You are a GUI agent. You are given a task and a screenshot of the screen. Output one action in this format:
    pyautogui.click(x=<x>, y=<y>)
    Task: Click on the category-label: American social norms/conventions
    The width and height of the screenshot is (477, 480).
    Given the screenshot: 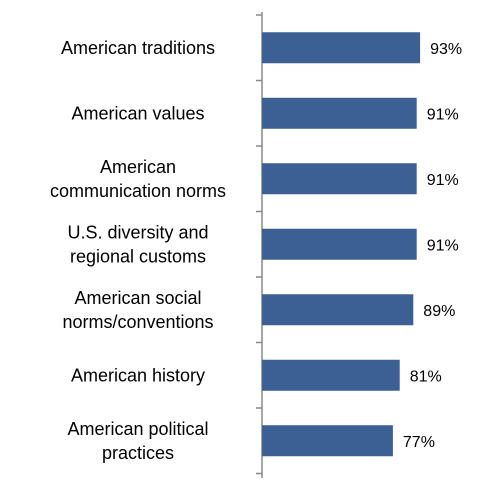 What is the action you would take?
    pyautogui.click(x=137, y=310)
    